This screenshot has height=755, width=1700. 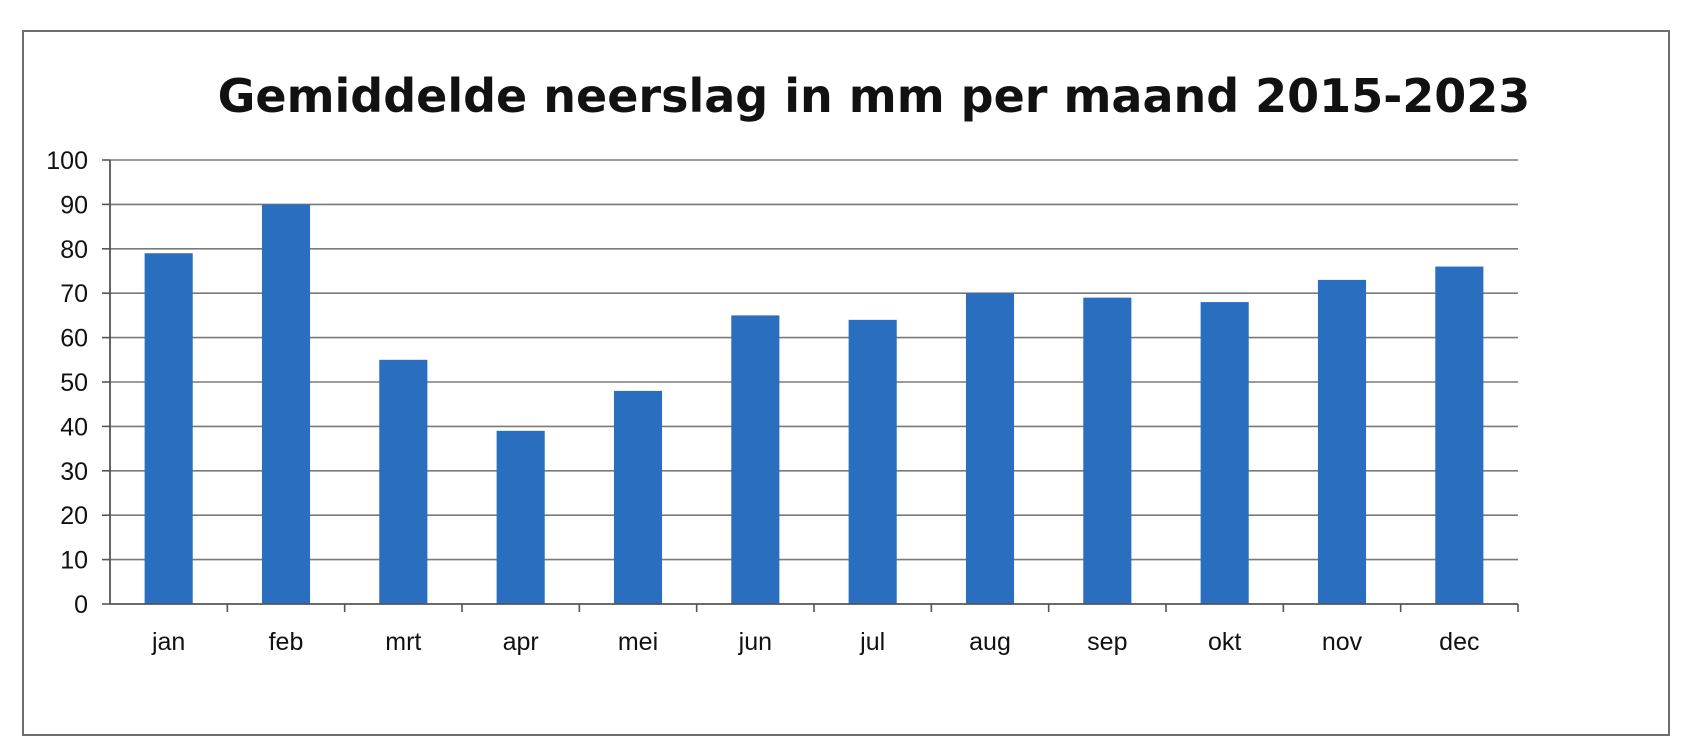 What do you see at coordinates (74, 472) in the screenshot?
I see `y-tick-label: 30` at bounding box center [74, 472].